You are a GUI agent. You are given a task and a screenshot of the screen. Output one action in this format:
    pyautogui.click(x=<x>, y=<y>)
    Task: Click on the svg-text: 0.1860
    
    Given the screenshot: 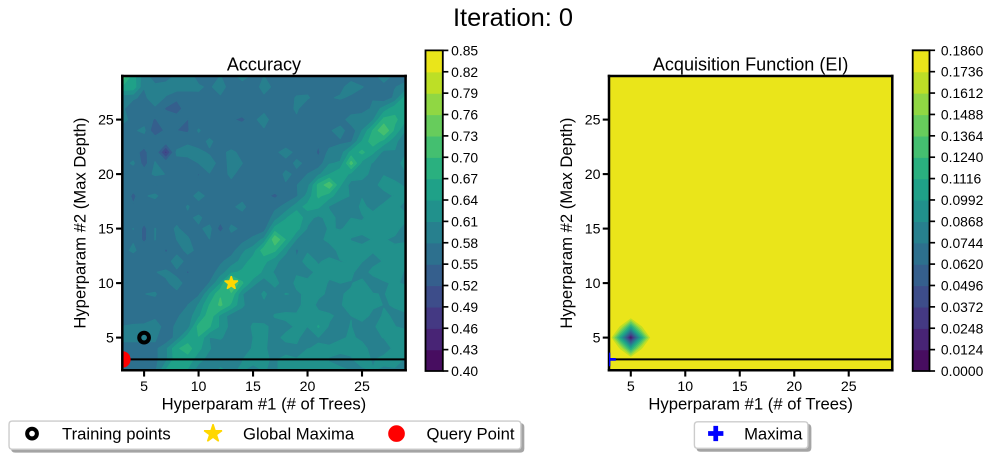 What is the action you would take?
    pyautogui.click(x=962, y=50)
    